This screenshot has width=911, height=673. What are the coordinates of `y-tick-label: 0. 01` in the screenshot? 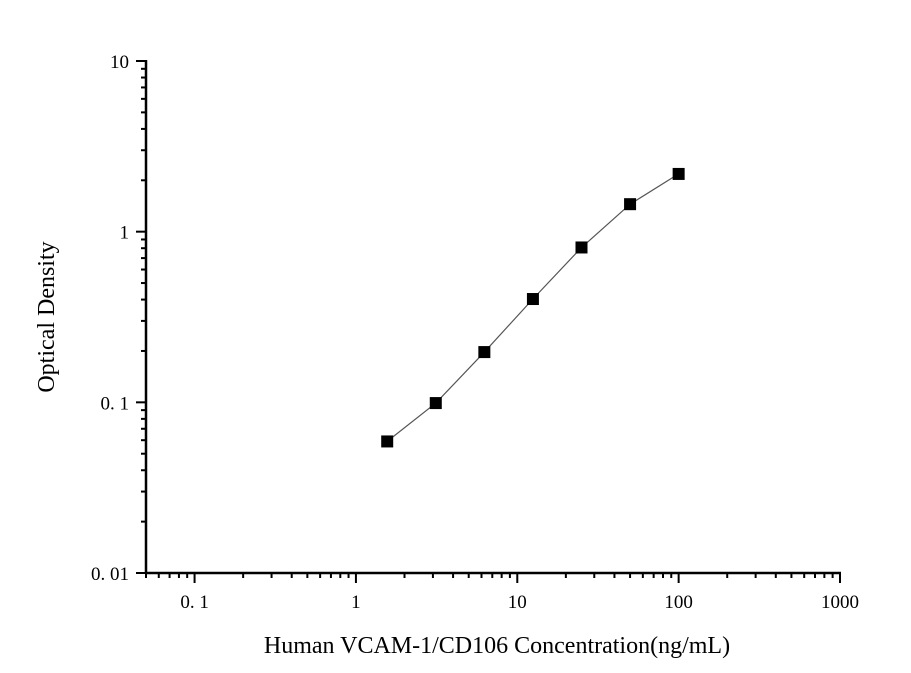 It's located at (110, 574).